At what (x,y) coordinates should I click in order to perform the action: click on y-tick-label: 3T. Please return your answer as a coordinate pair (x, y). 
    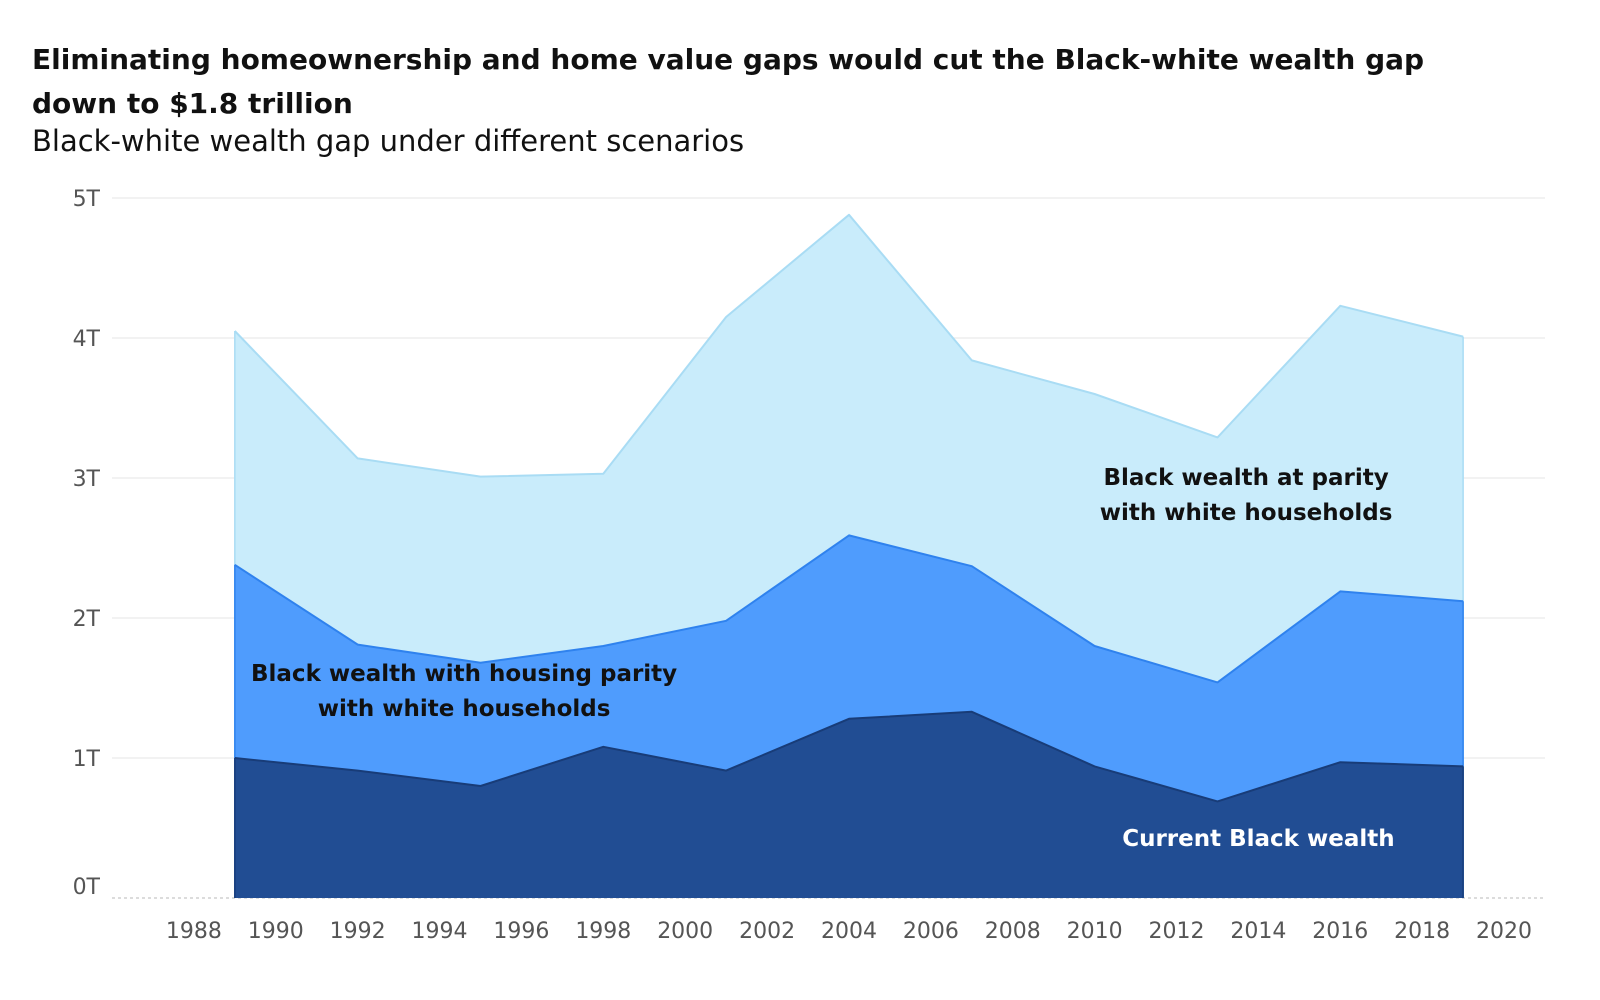
    Looking at the image, I should click on (87, 479).